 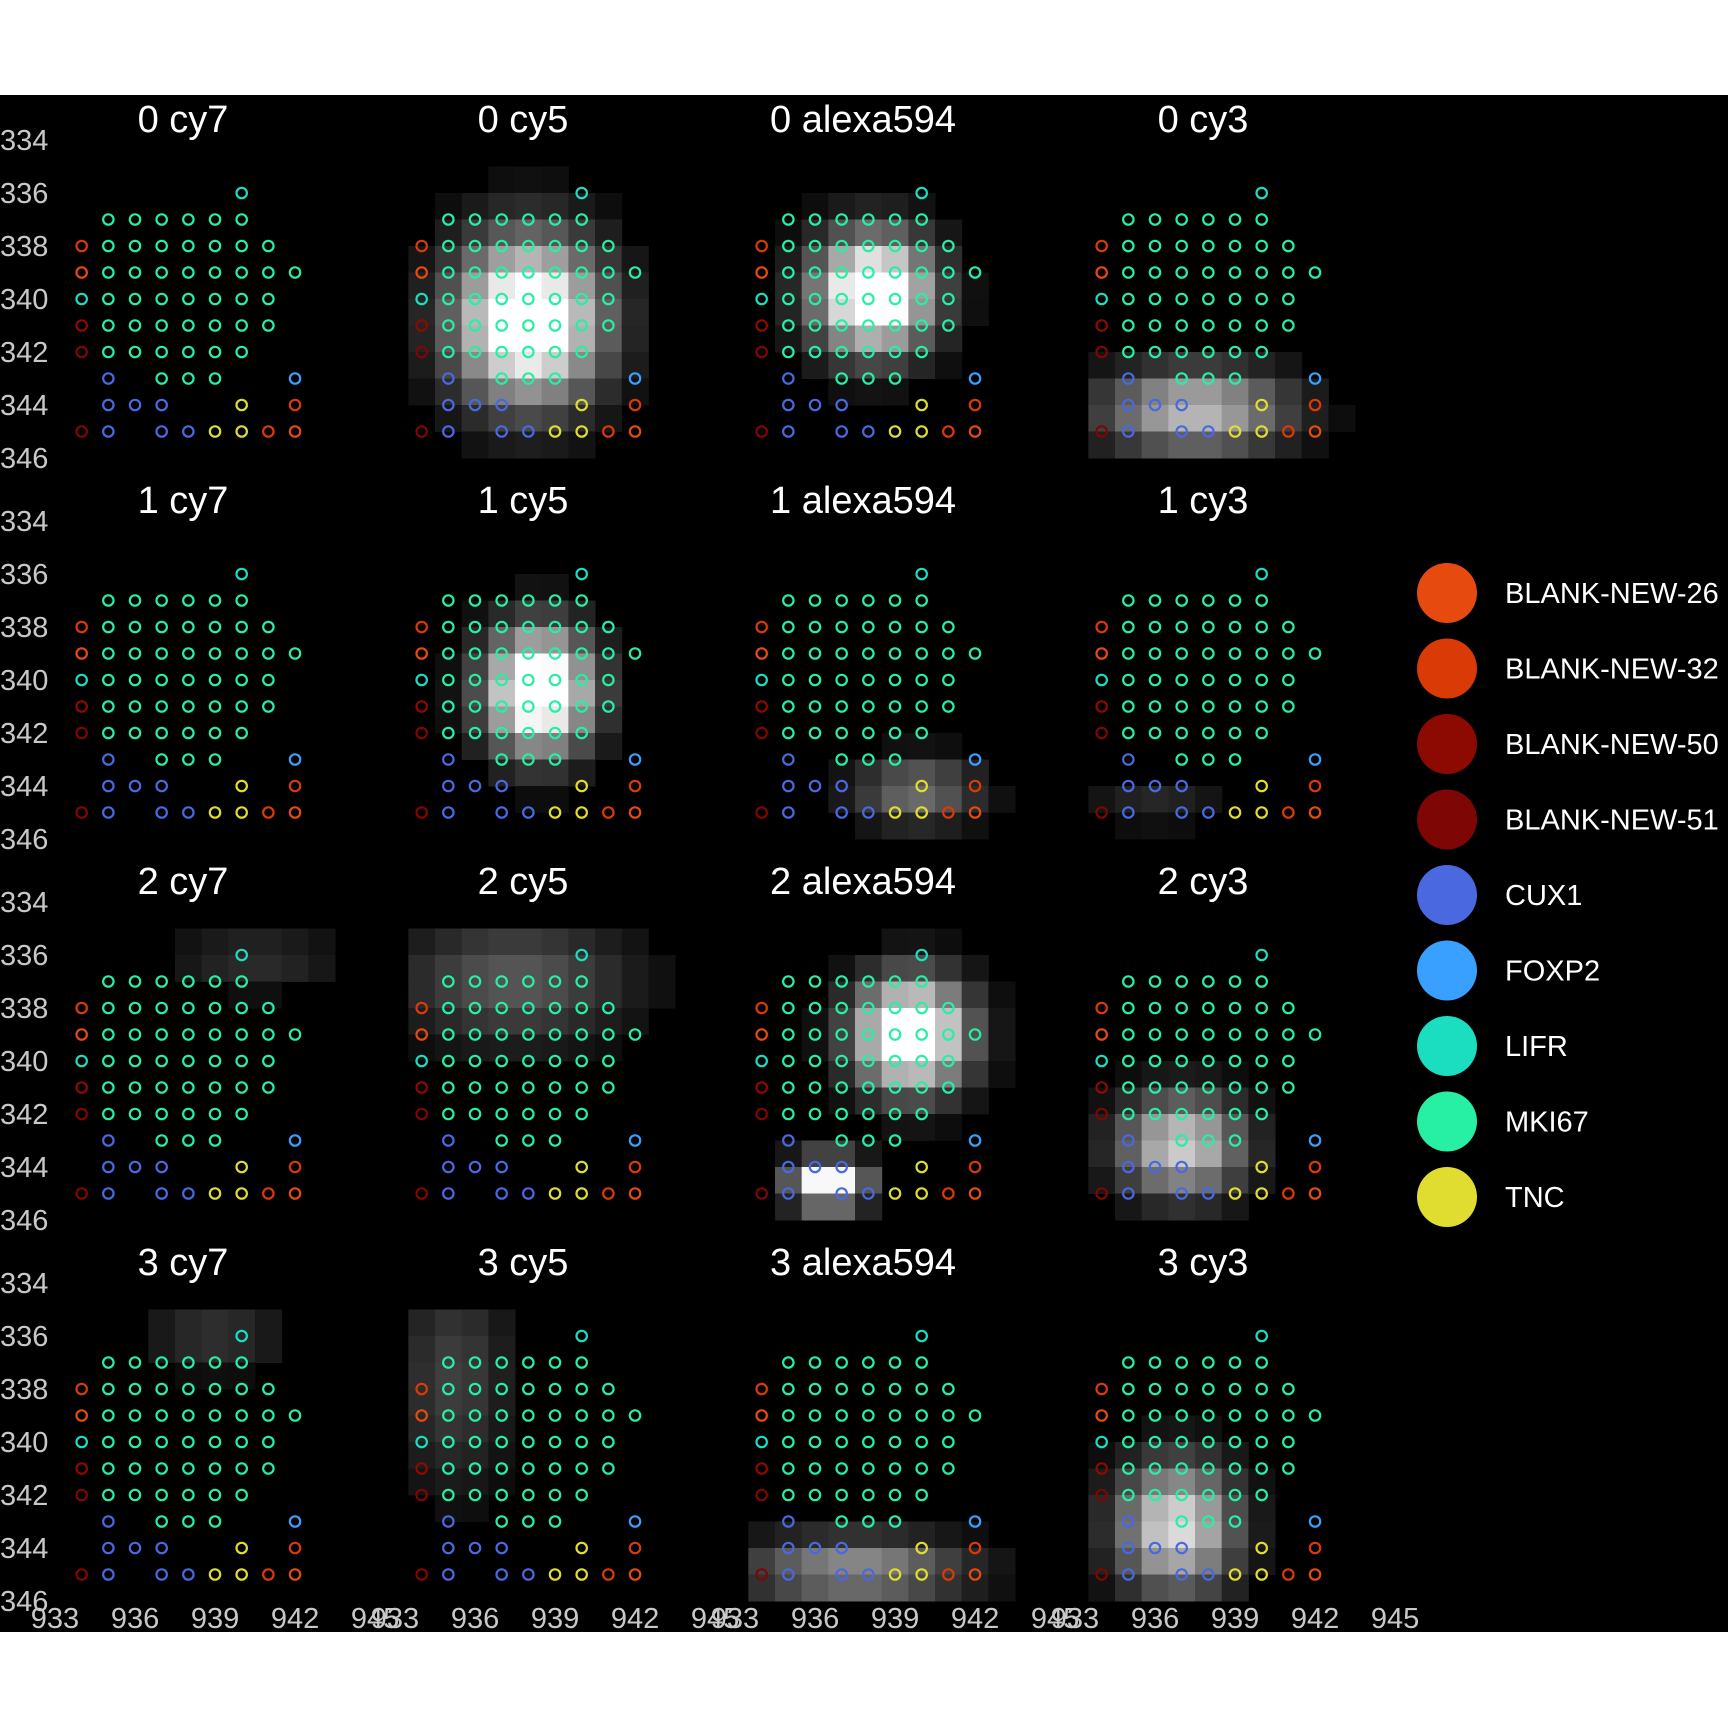 I want to click on spot-foxp2, so click(x=1315, y=759).